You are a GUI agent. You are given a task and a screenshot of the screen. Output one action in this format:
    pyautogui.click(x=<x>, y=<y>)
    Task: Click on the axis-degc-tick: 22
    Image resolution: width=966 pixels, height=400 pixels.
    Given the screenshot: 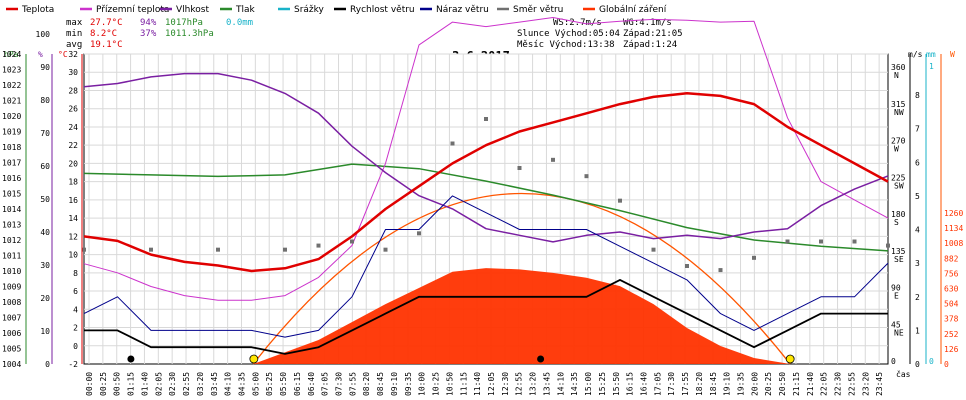 What is the action you would take?
    pyautogui.click(x=73, y=145)
    